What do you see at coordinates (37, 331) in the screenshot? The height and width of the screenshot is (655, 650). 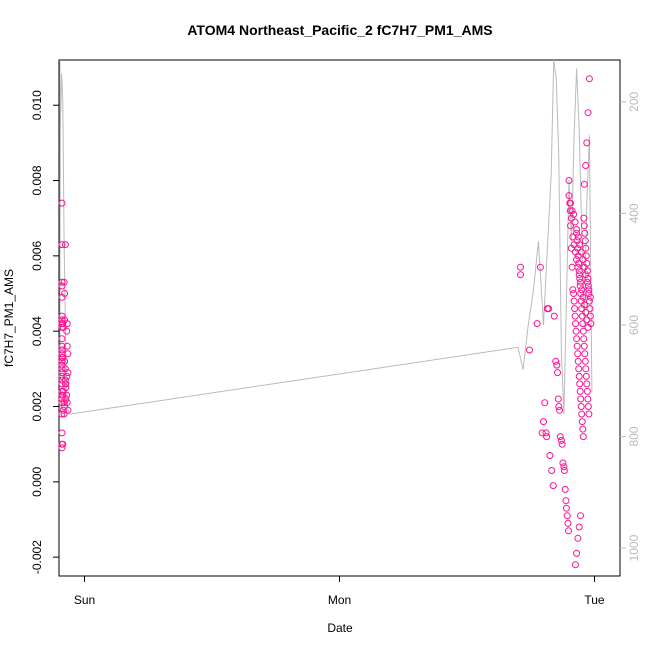 I see `y-tick-label-3: 0.004` at bounding box center [37, 331].